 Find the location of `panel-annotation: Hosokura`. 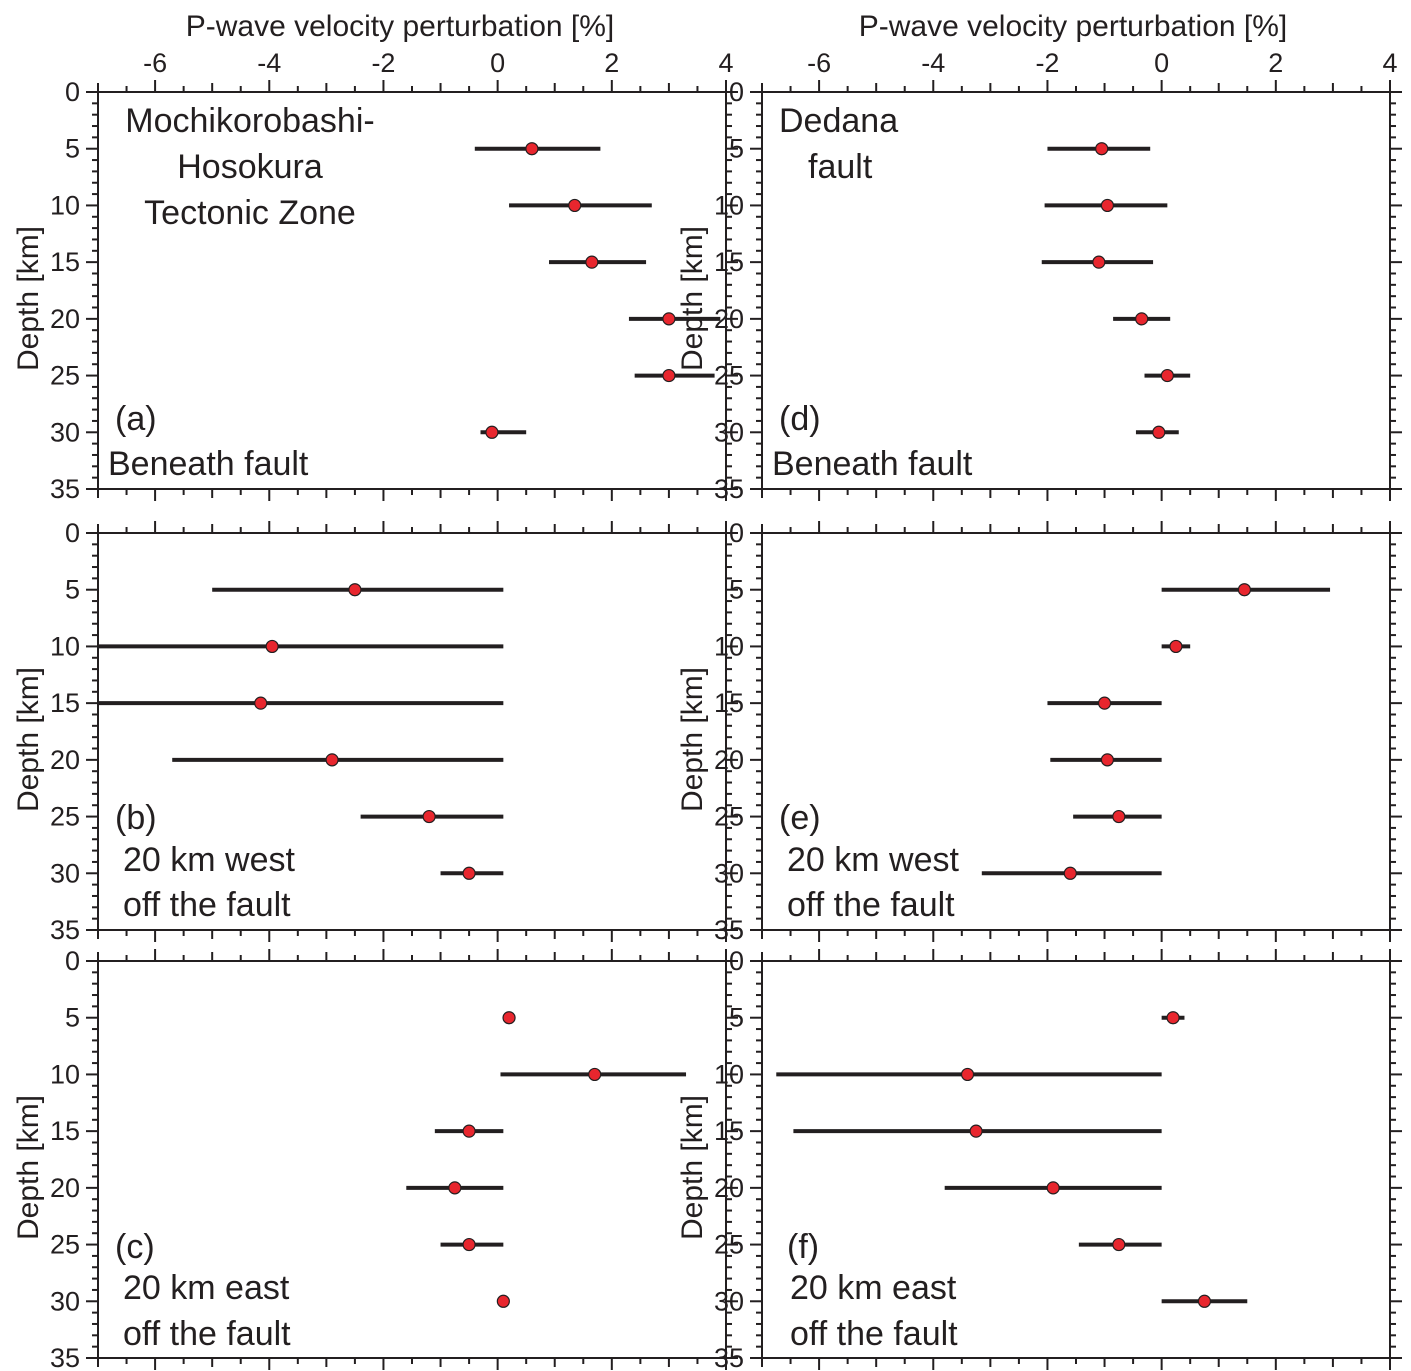

panel-annotation: Hosokura is located at coordinates (250, 167).